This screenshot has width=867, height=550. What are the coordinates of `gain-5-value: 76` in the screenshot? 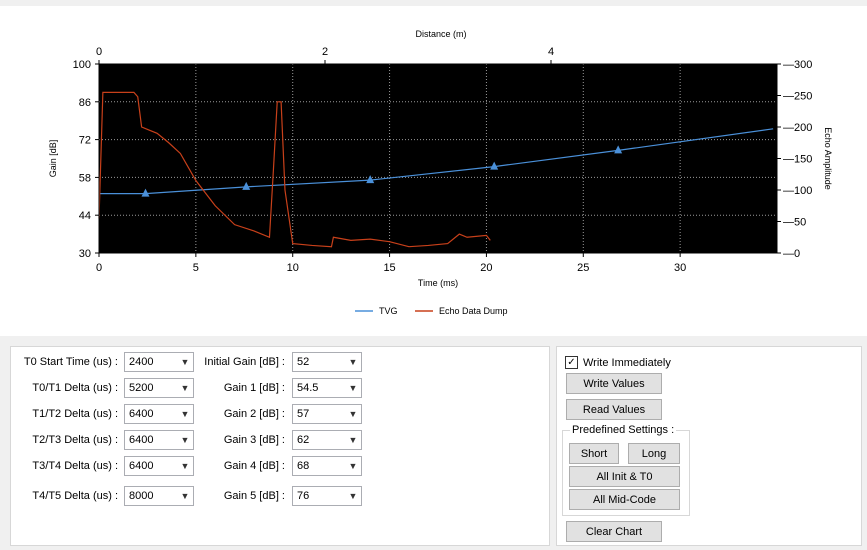 It's located at (303, 496).